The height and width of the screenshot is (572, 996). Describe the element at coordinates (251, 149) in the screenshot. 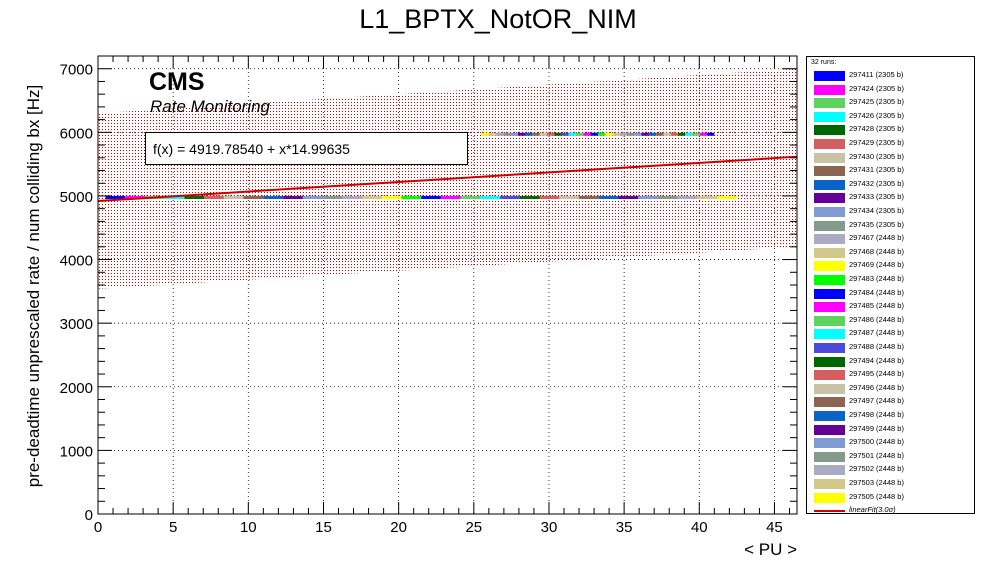

I see `fit-equation: f(x) = 4919.78540 + x*14.99635` at that location.